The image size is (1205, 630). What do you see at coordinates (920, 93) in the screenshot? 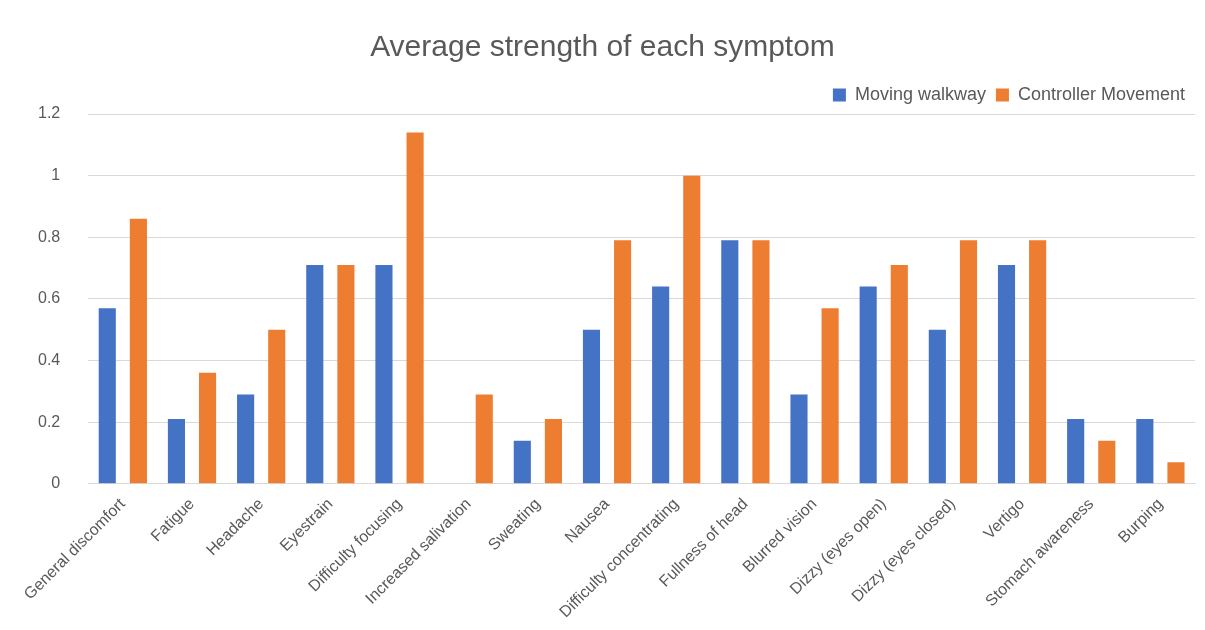
I see `legend-label: Moving walkway` at bounding box center [920, 93].